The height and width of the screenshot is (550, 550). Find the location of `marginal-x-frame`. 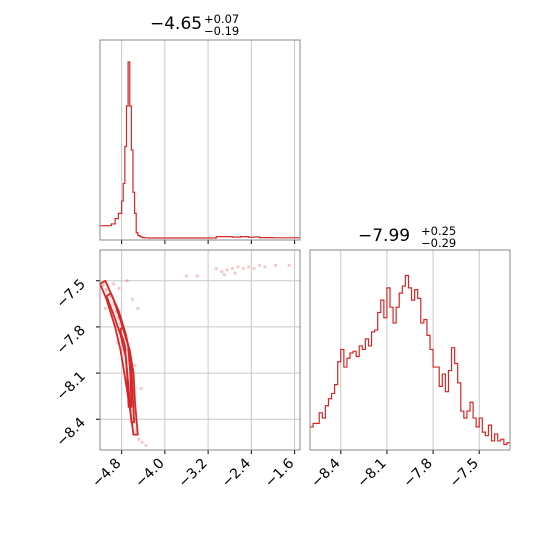

marginal-x-frame is located at coordinates (200, 140).